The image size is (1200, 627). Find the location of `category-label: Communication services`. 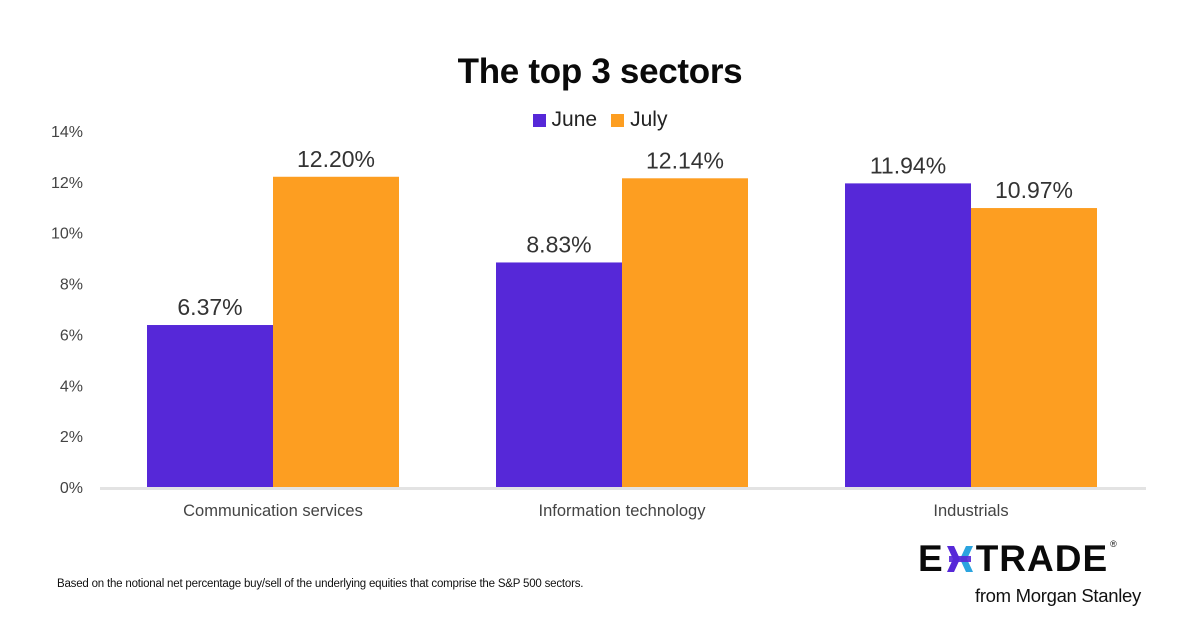

category-label: Communication services is located at coordinates (273, 511).